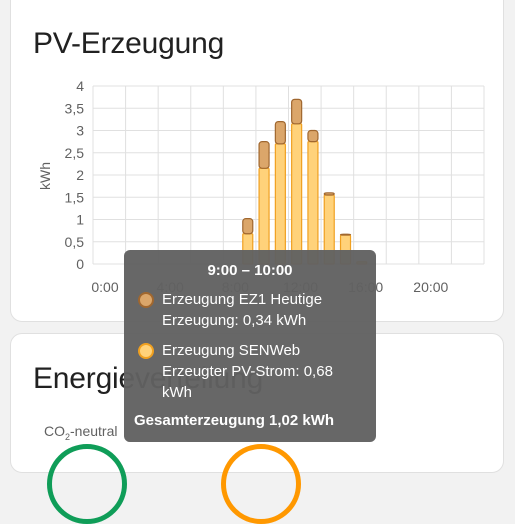 The image size is (515, 524). What do you see at coordinates (75, 197) in the screenshot?
I see `y-tick-label: 1,5` at bounding box center [75, 197].